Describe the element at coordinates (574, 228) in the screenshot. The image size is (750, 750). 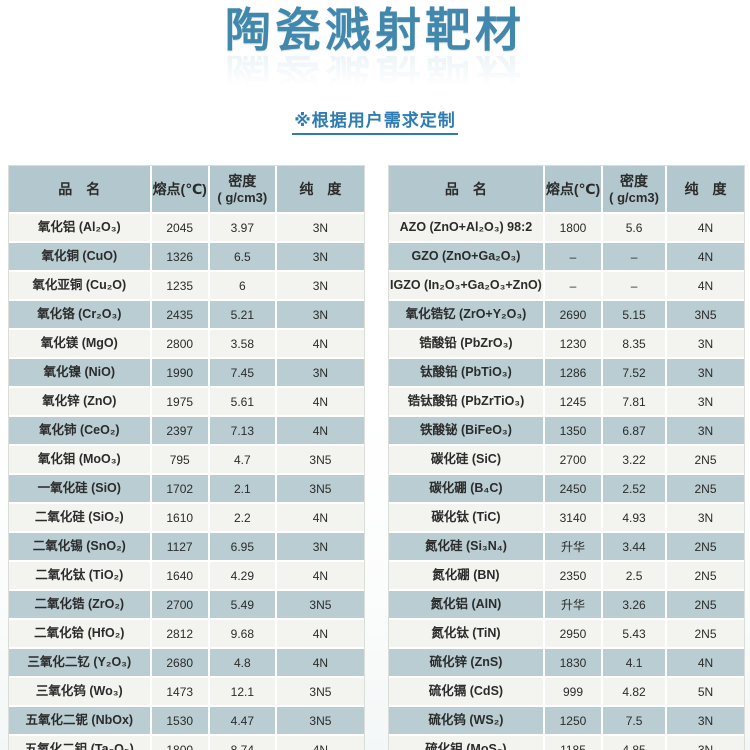
I see `melting-point-cell: 1800` at that location.